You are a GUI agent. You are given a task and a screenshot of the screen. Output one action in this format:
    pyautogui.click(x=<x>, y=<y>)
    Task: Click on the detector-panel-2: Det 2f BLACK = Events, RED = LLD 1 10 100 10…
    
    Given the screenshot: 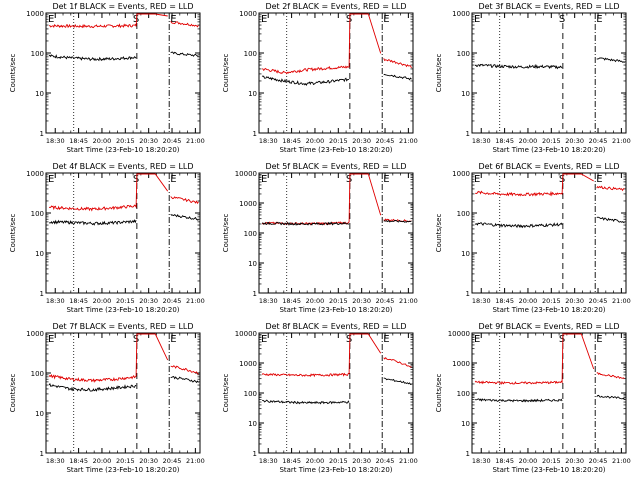 What is the action you would take?
    pyautogui.click(x=320, y=78)
    